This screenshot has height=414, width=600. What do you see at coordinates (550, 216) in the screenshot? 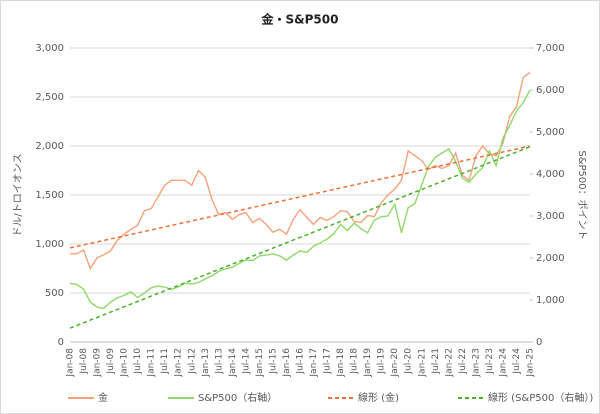
I see `y2-tick-label: 3,000` at bounding box center [550, 216].